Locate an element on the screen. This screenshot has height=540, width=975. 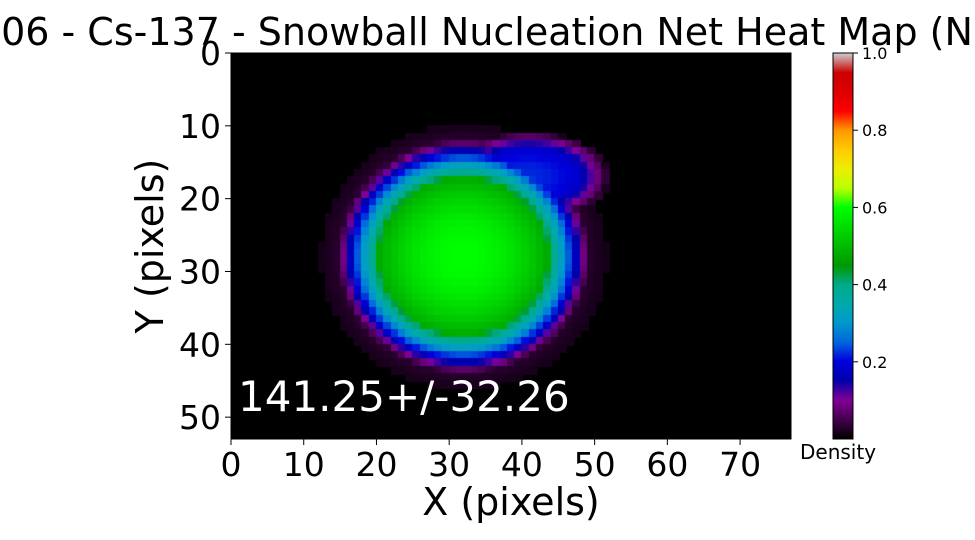
y-tick-label: 30 is located at coordinates (200, 271).